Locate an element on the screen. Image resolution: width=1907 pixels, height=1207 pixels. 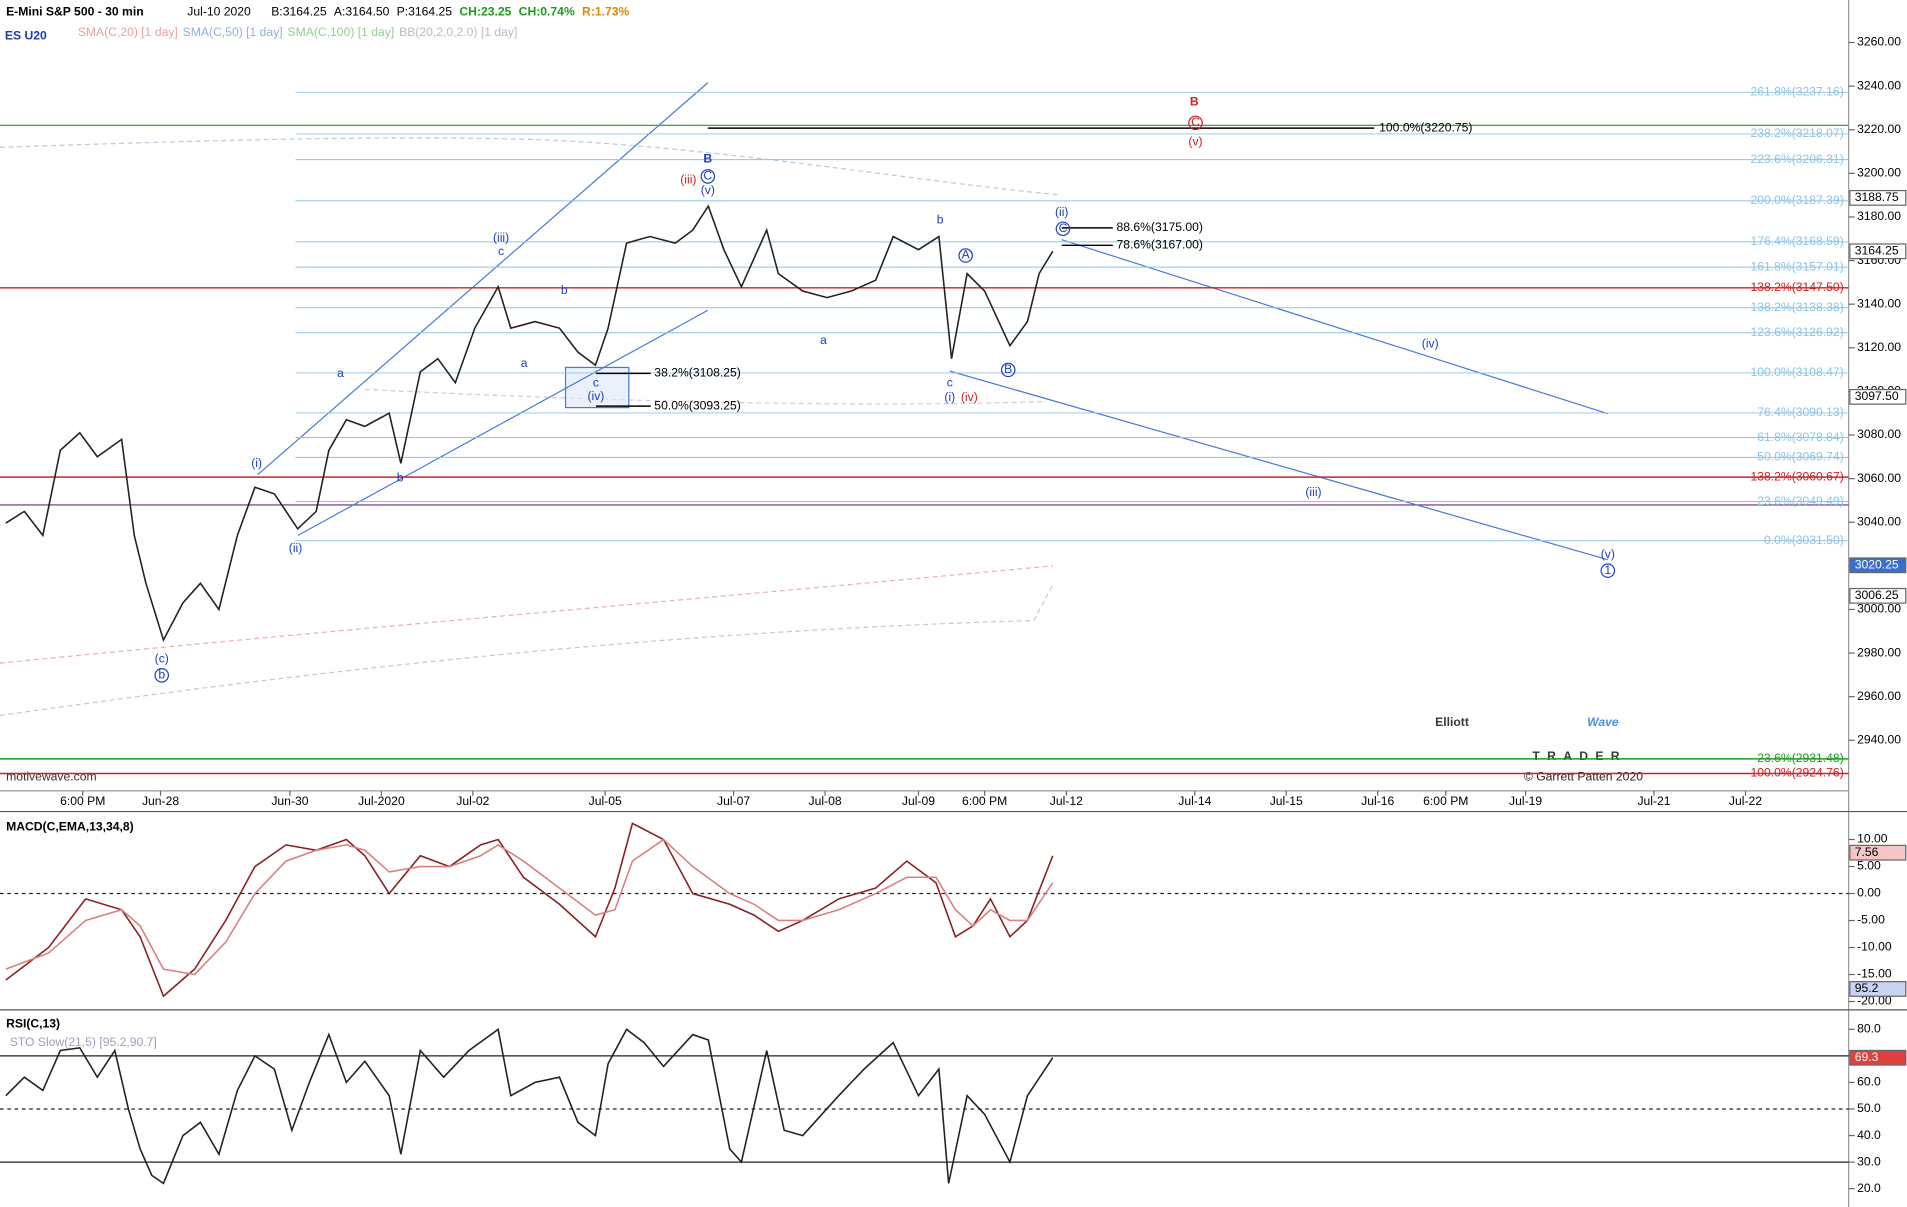
symbol: ES U20 is located at coordinates (26, 36).